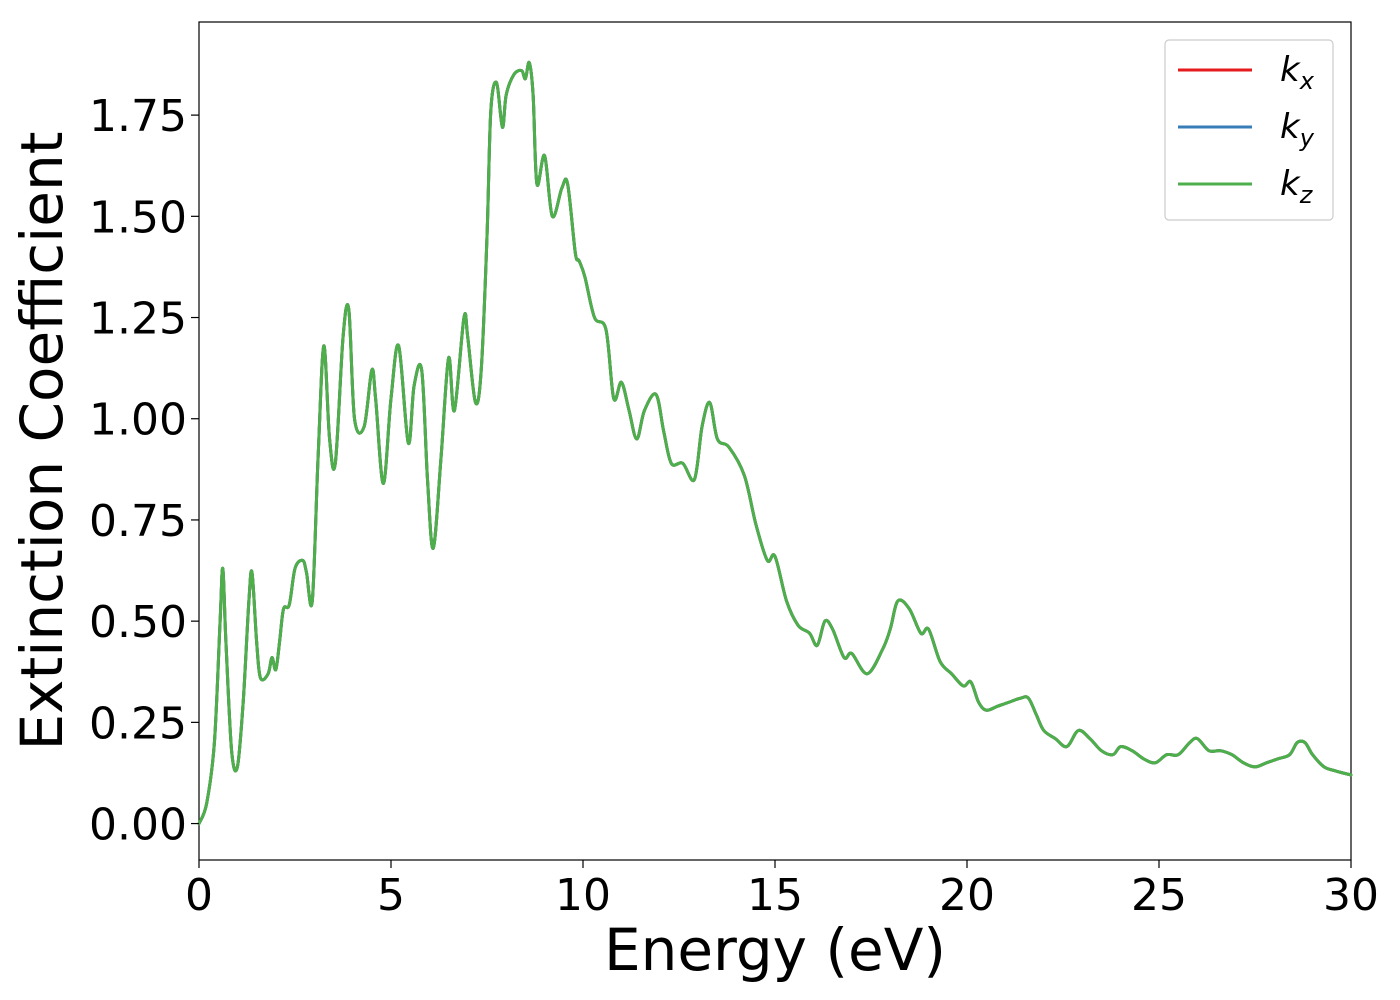 The height and width of the screenshot is (1000, 1400). I want to click on legend-items: kx ky kz, so click(1246, 129).